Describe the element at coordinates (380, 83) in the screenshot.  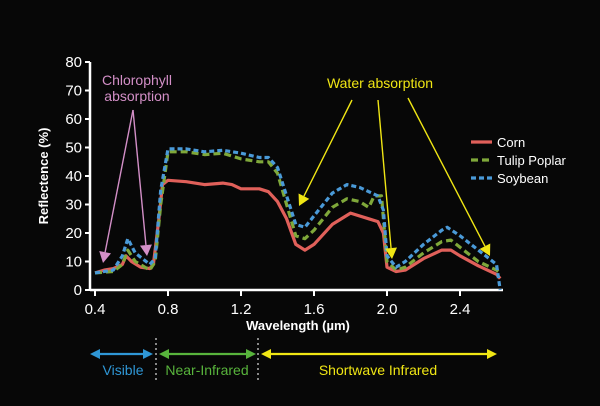
I see `water-absorption-label: Water absorption` at that location.